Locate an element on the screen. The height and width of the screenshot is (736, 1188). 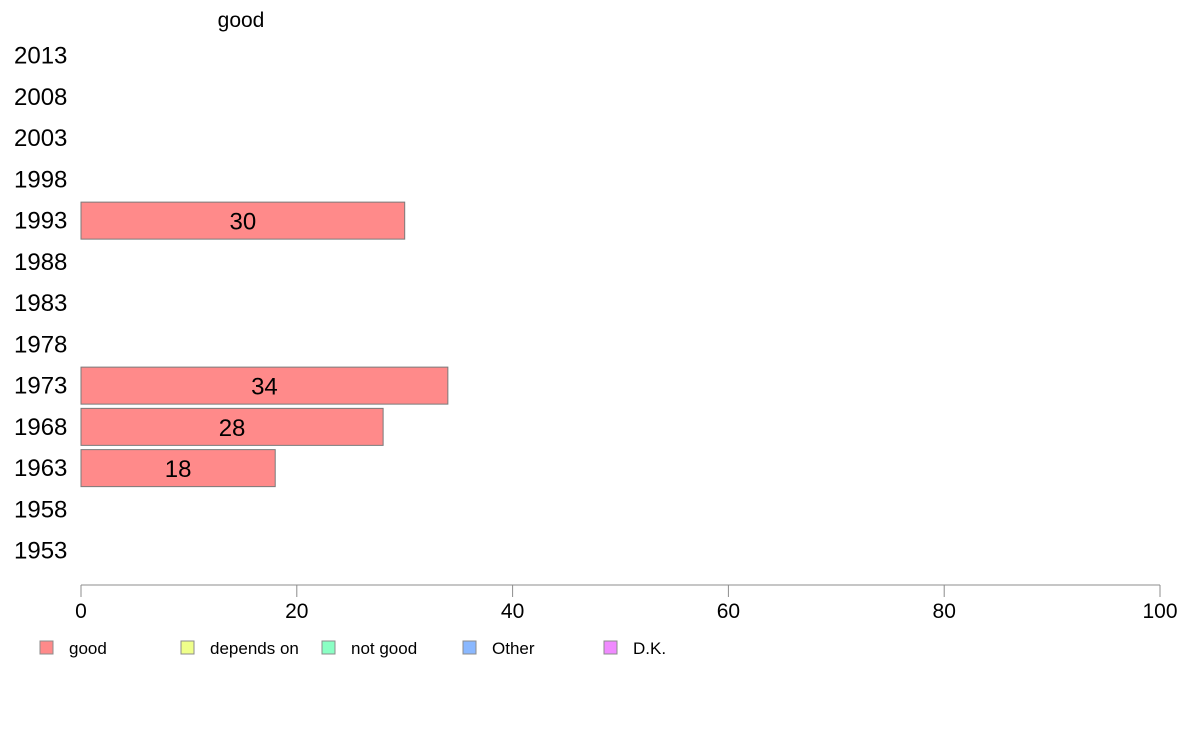
bar-value-label: 30 is located at coordinates (242, 222).